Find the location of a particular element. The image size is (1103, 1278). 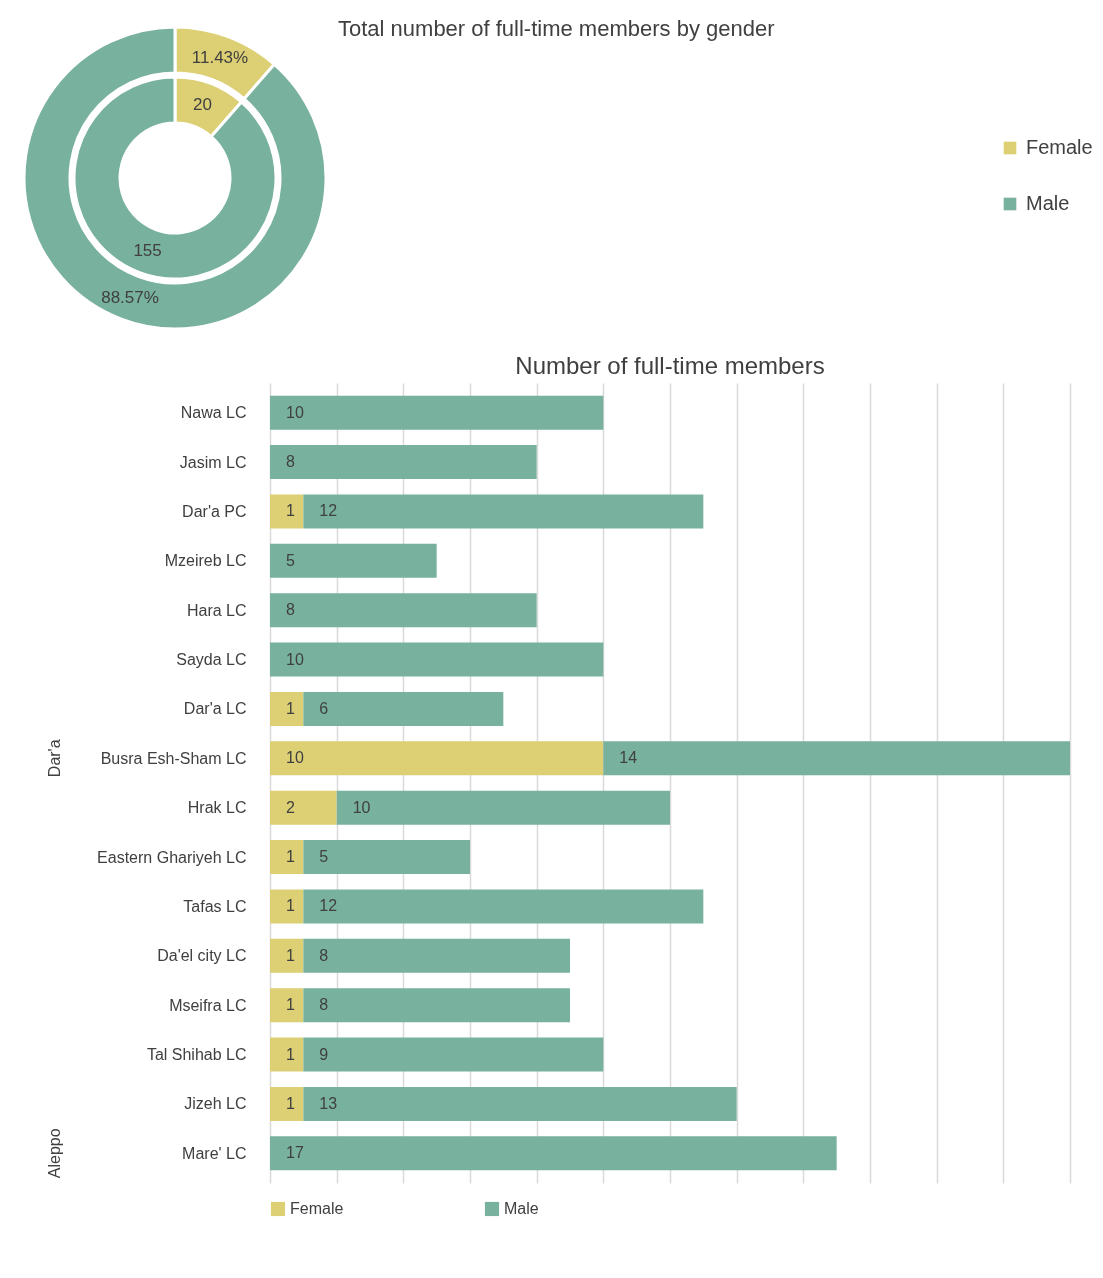

data-label: 20 is located at coordinates (202, 104).